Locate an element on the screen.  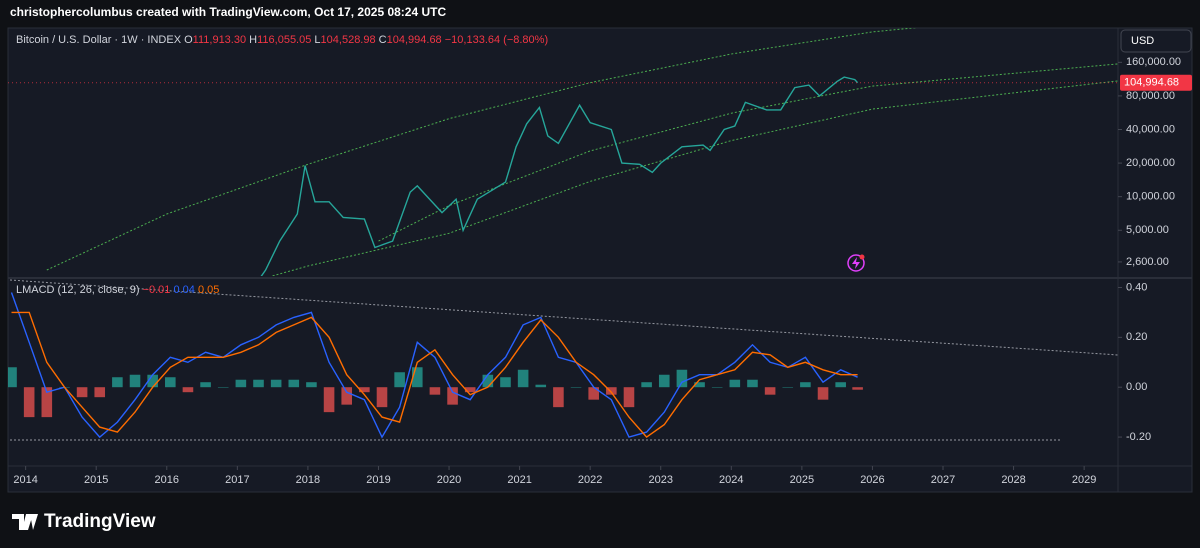
last-price-box is located at coordinates (1156, 82).